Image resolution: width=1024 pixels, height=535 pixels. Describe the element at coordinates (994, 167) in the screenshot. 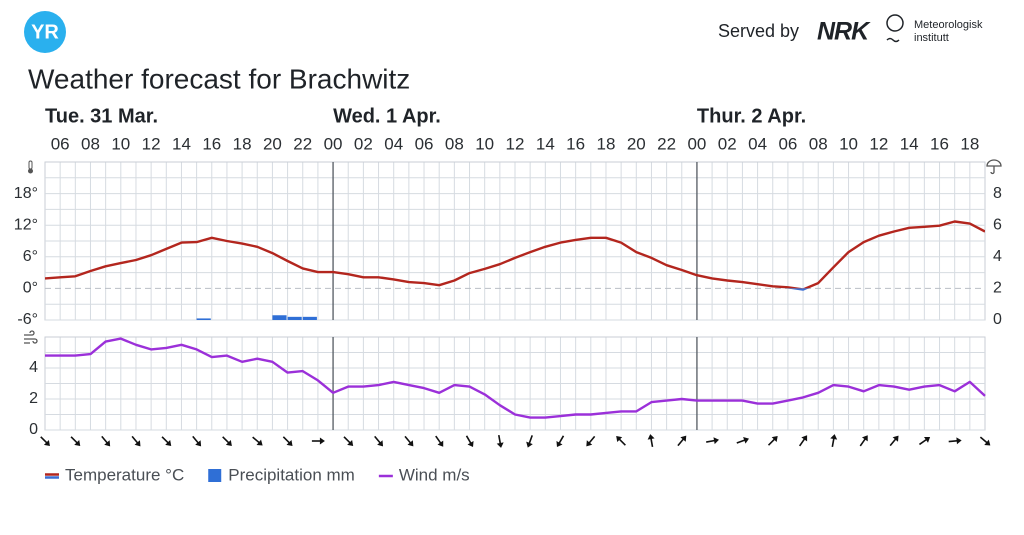

I see `umbrella-icon` at that location.